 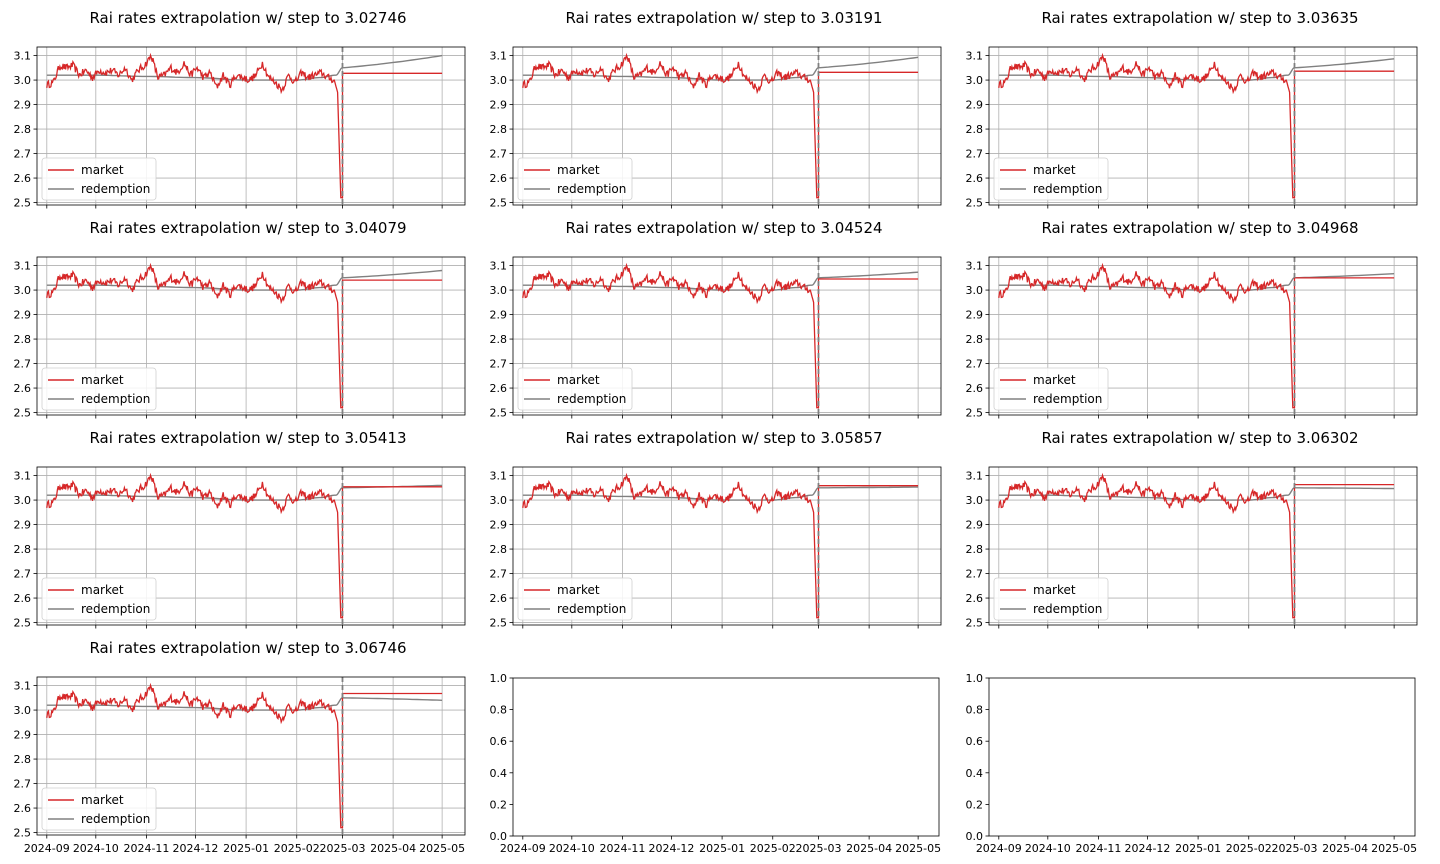 I want to click on y-tick-label: 0.8, so click(x=975, y=710).